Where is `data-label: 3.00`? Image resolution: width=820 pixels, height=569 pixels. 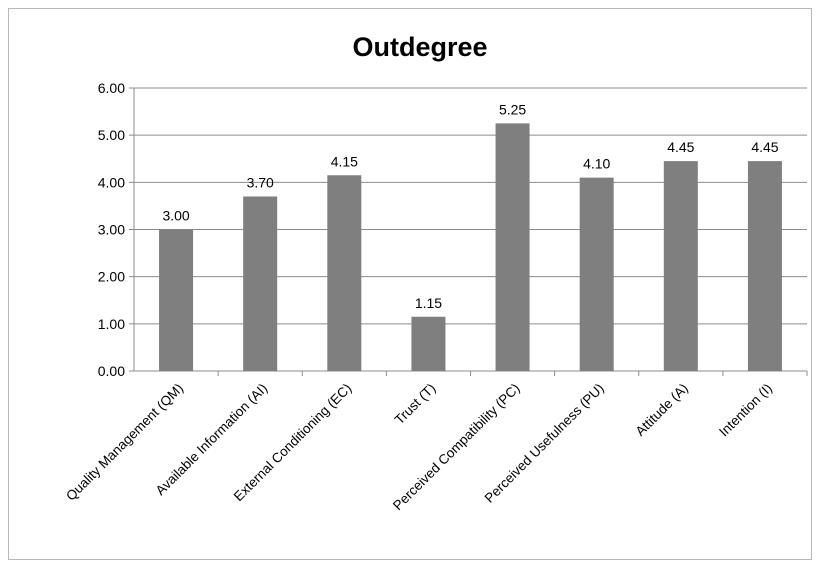
data-label: 3.00 is located at coordinates (175, 216).